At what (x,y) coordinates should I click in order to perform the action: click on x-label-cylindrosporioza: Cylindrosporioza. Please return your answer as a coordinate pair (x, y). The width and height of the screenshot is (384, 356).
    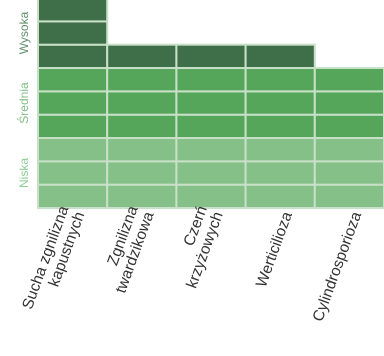
    Looking at the image, I should click on (338, 266).